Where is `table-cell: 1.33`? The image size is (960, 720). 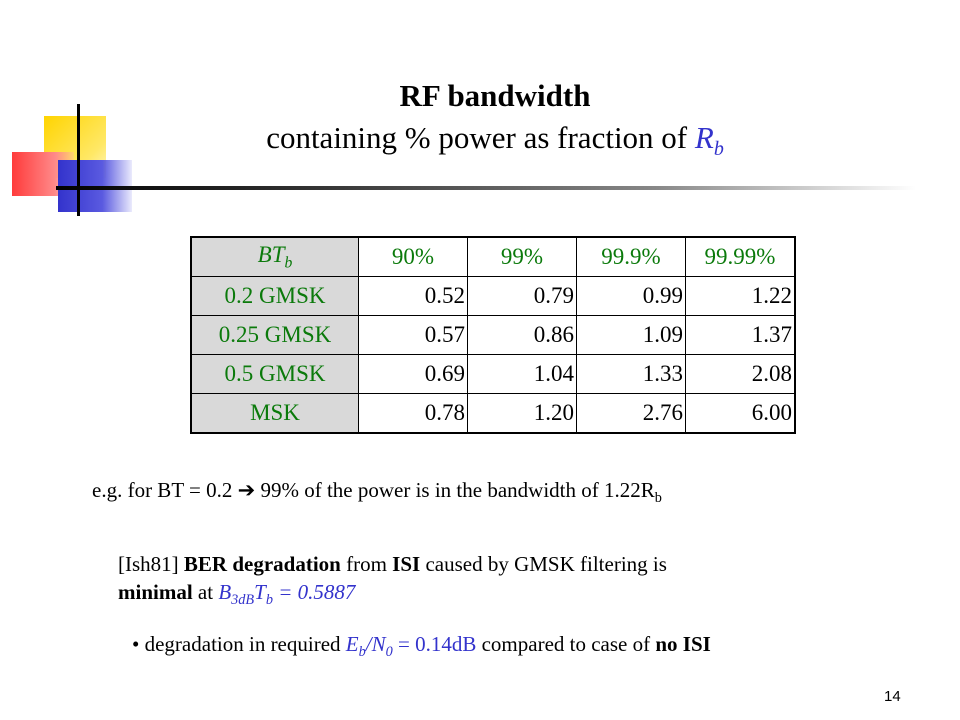 table-cell: 1.33 is located at coordinates (631, 374).